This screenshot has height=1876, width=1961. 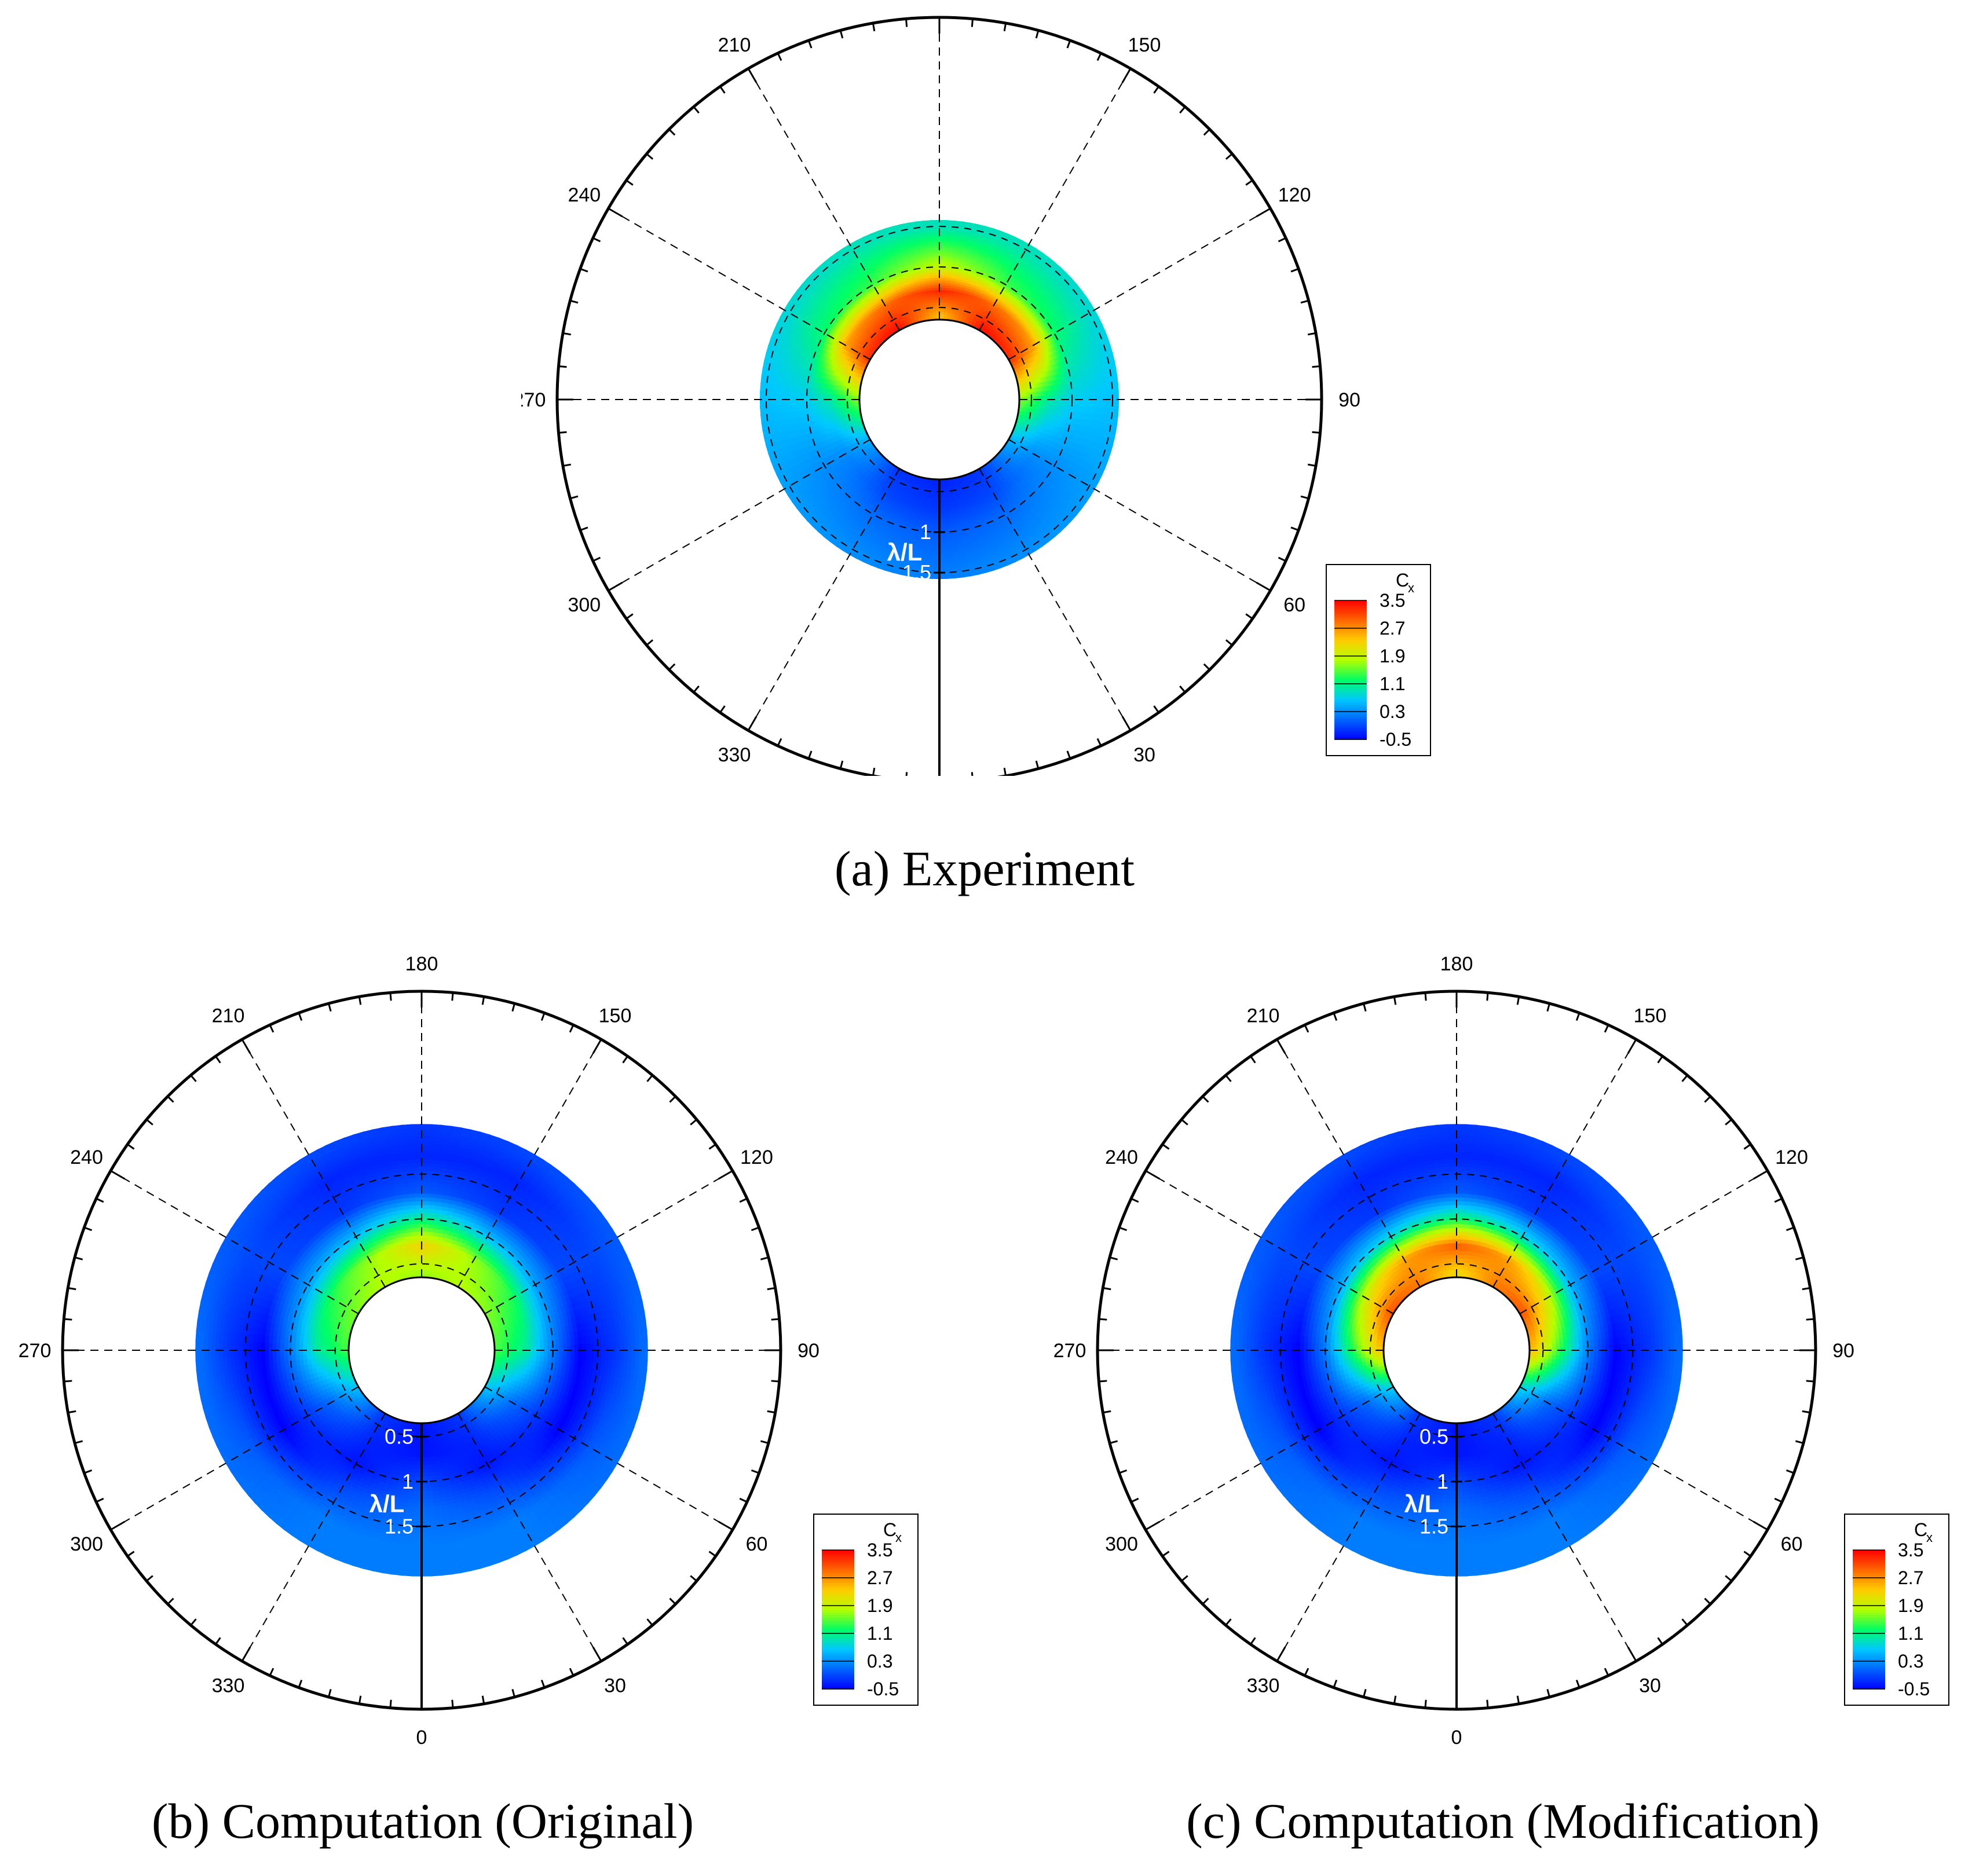 I want to click on caption-computation-modification: (c) Computation (Modification), so click(x=1503, y=1821).